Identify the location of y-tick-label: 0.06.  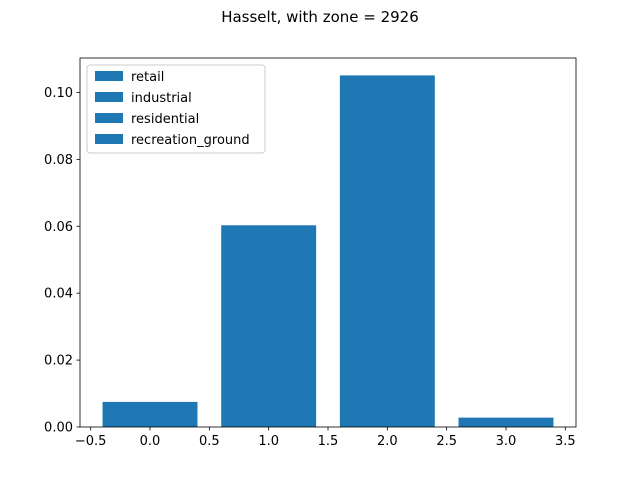
(58, 227).